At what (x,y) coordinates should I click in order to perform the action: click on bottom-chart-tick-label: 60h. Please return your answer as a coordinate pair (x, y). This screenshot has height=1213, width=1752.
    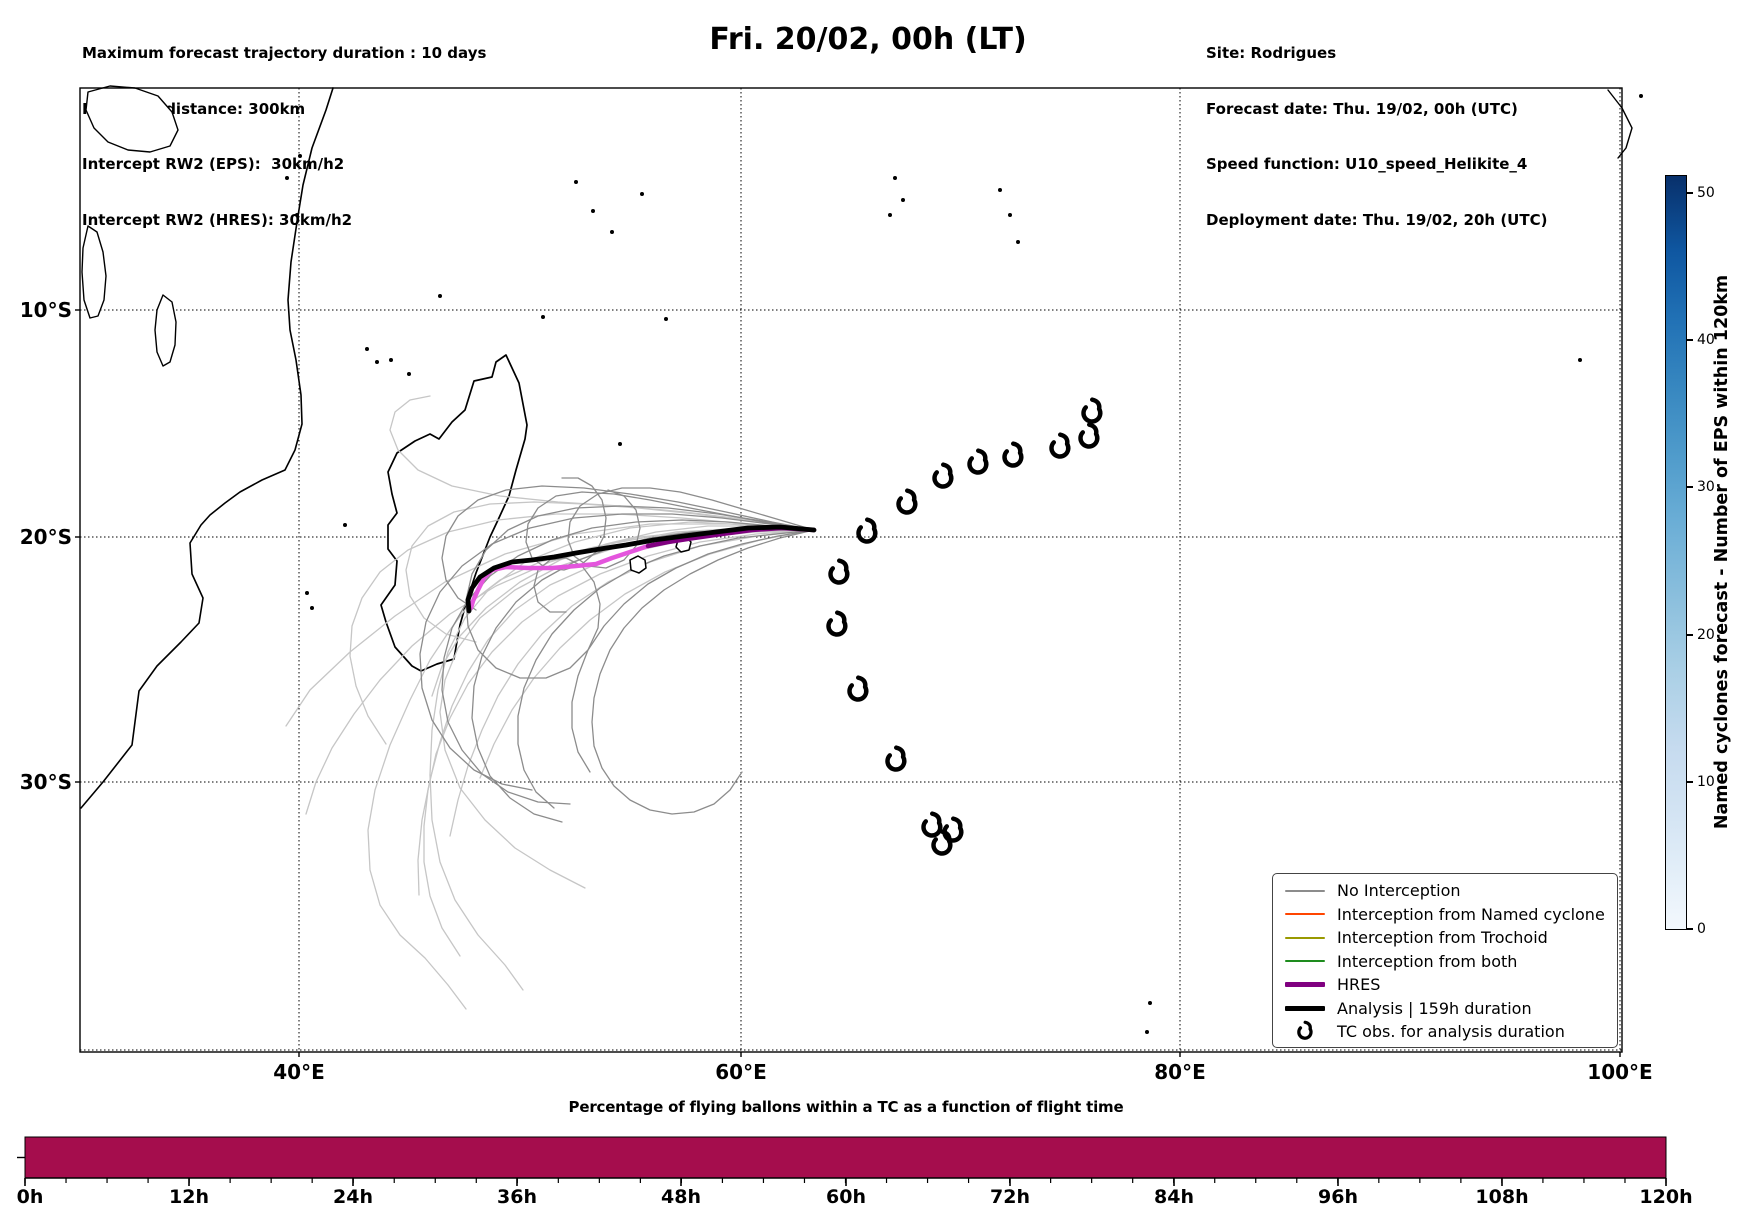
    Looking at the image, I should click on (846, 1197).